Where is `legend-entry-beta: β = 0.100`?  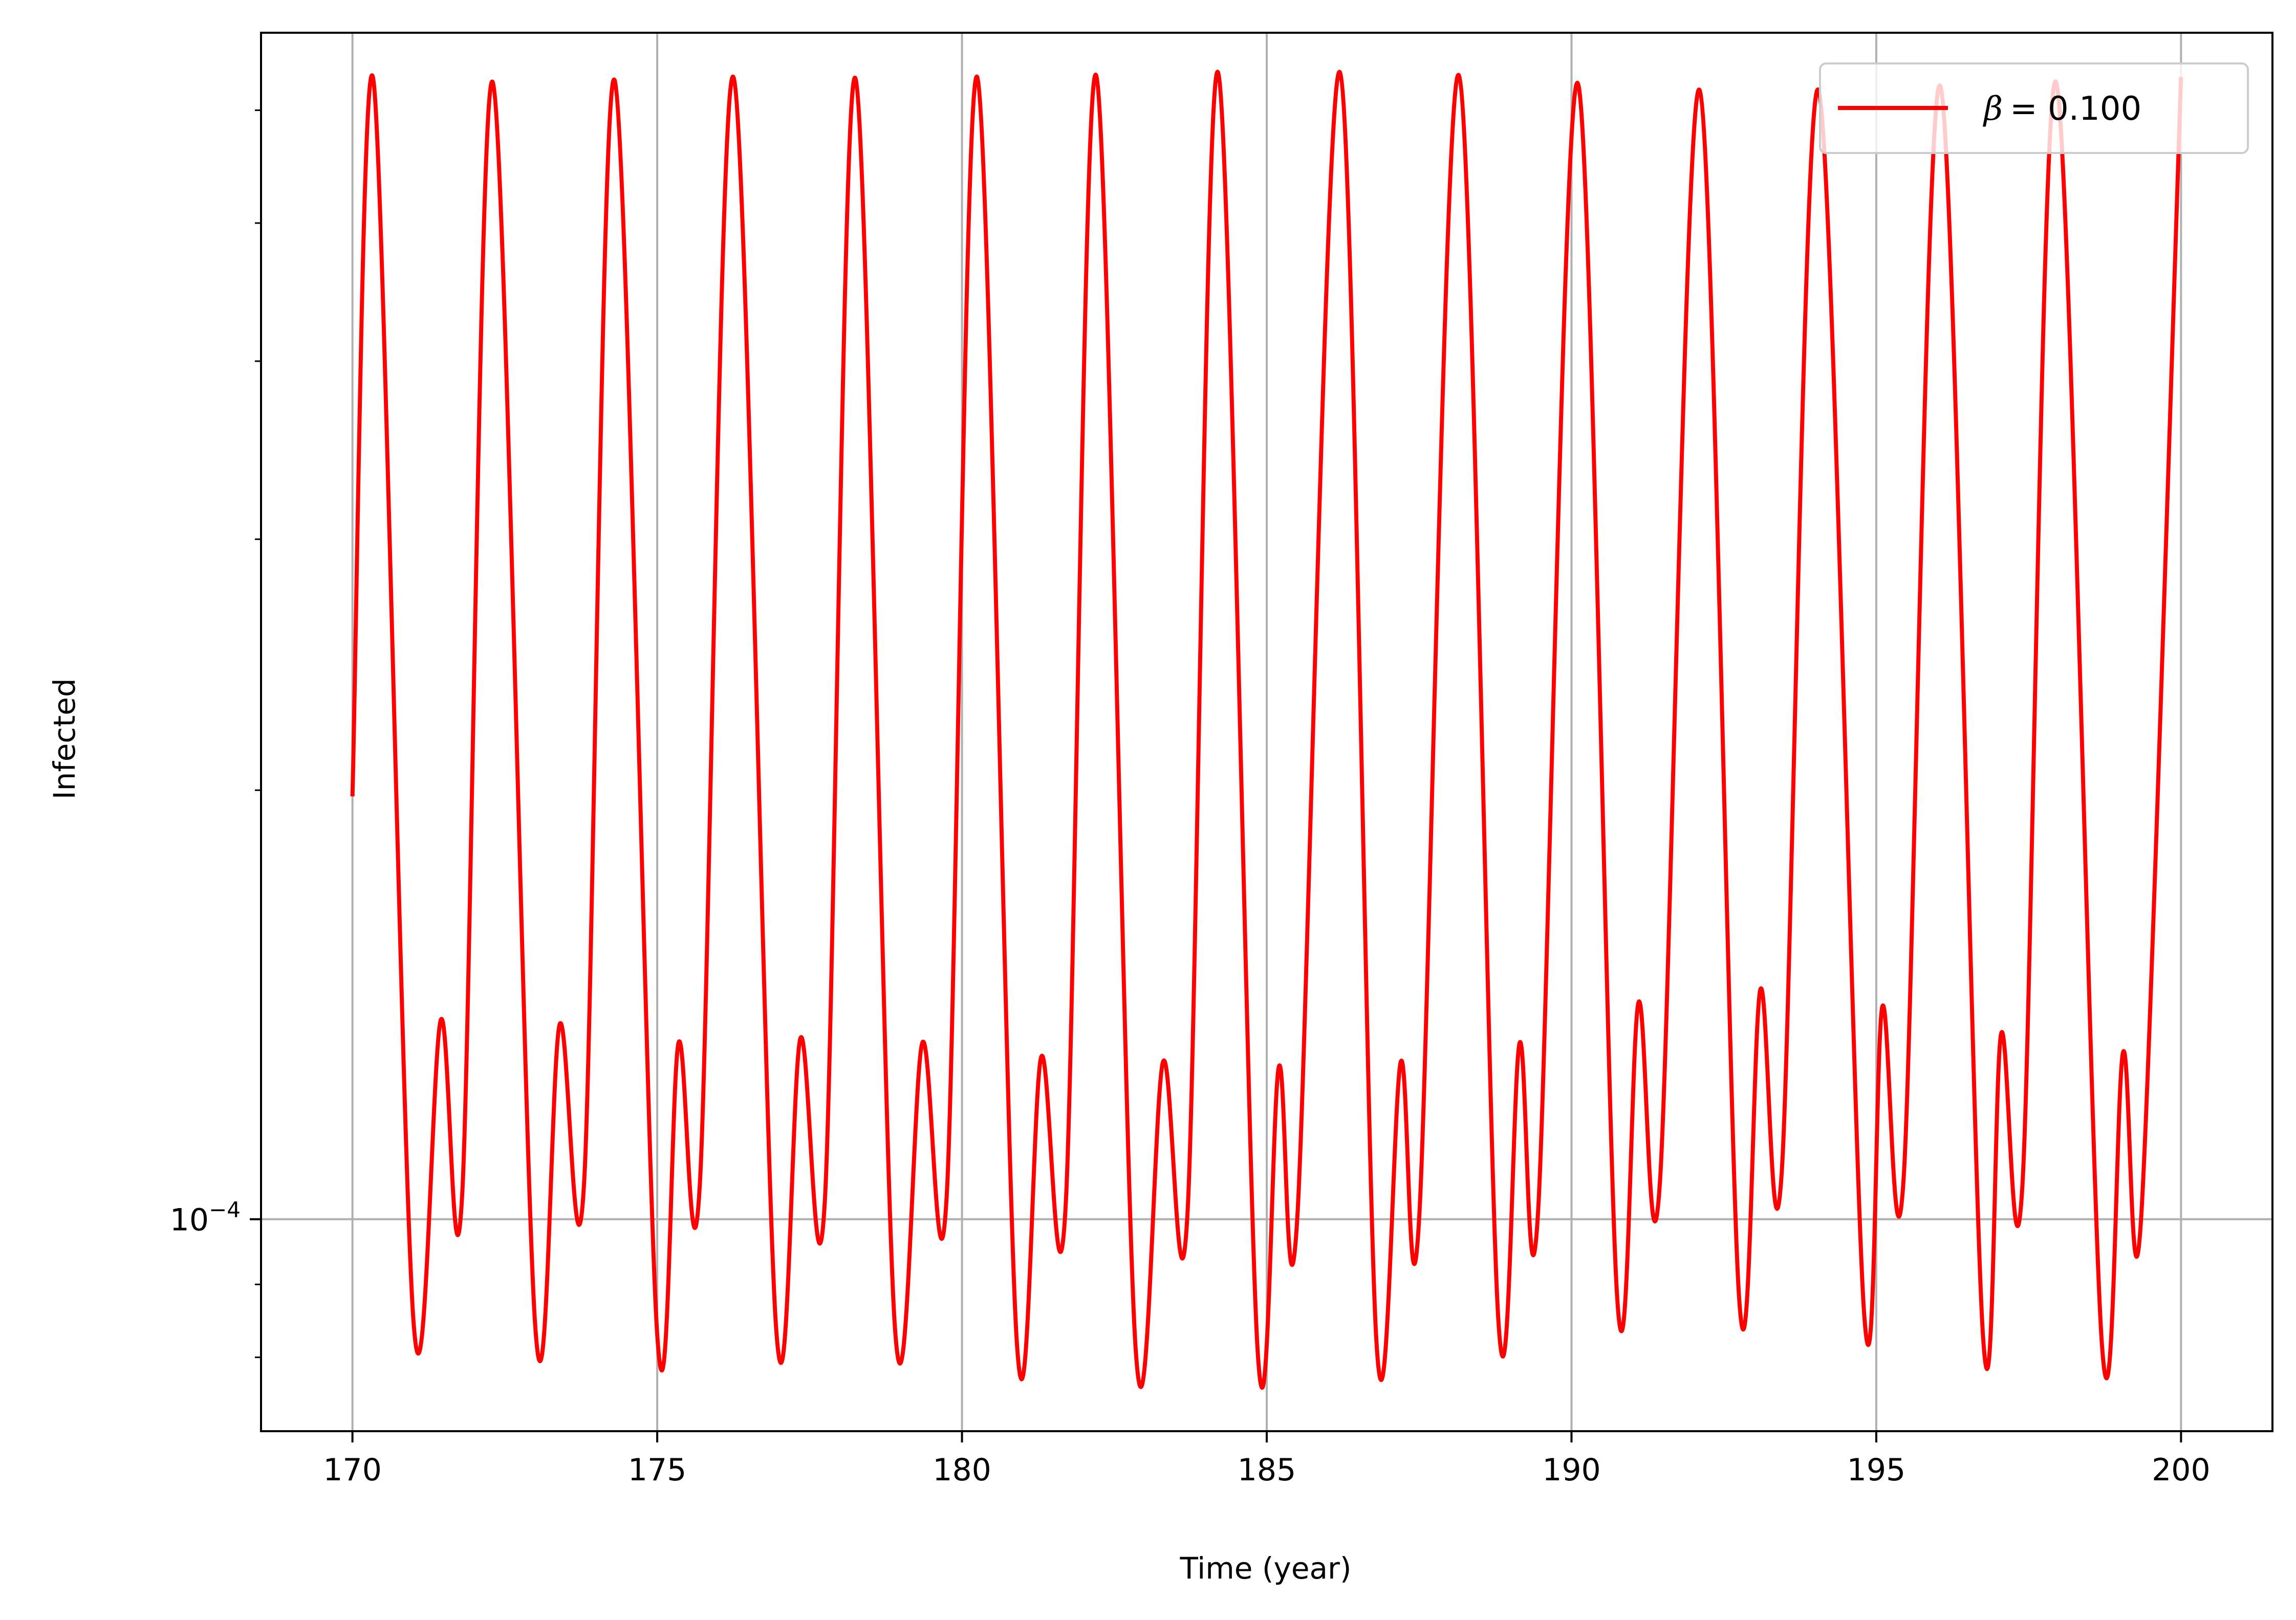 legend-entry-beta: β = 0.100 is located at coordinates (2062, 109).